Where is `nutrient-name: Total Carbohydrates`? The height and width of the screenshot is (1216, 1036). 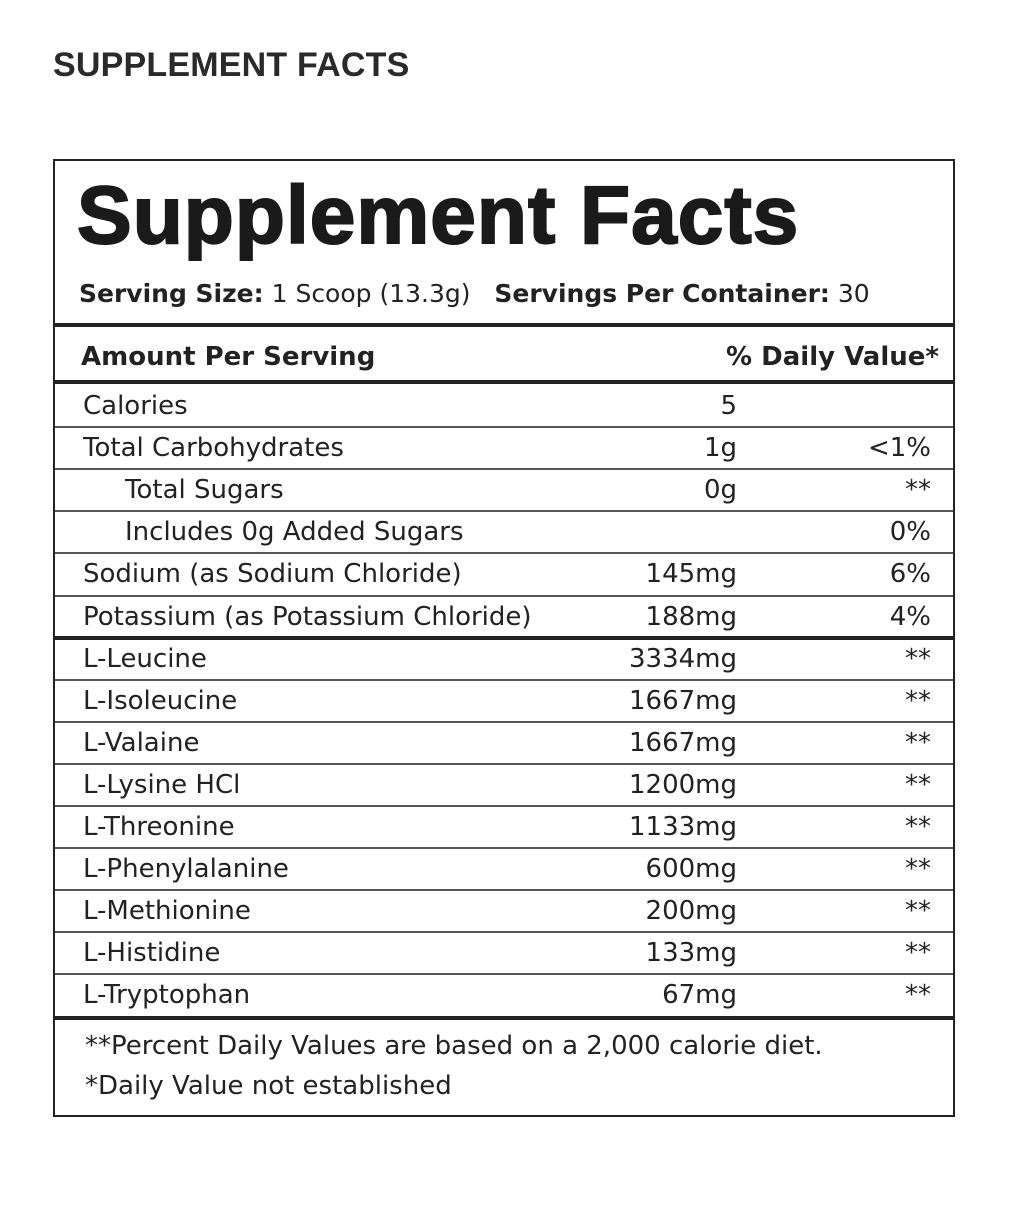 nutrient-name: Total Carbohydrates is located at coordinates (213, 448).